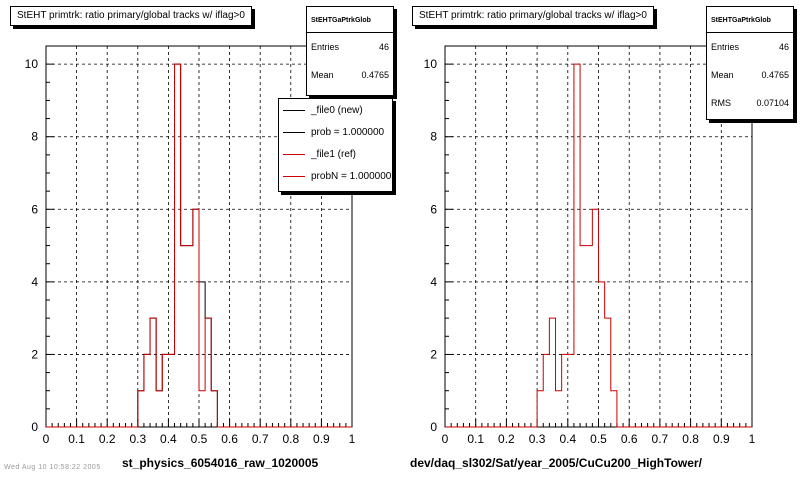 The height and width of the screenshot is (480, 800). What do you see at coordinates (598, 439) in the screenshot?
I see `right-xtick-label: 0.5` at bounding box center [598, 439].